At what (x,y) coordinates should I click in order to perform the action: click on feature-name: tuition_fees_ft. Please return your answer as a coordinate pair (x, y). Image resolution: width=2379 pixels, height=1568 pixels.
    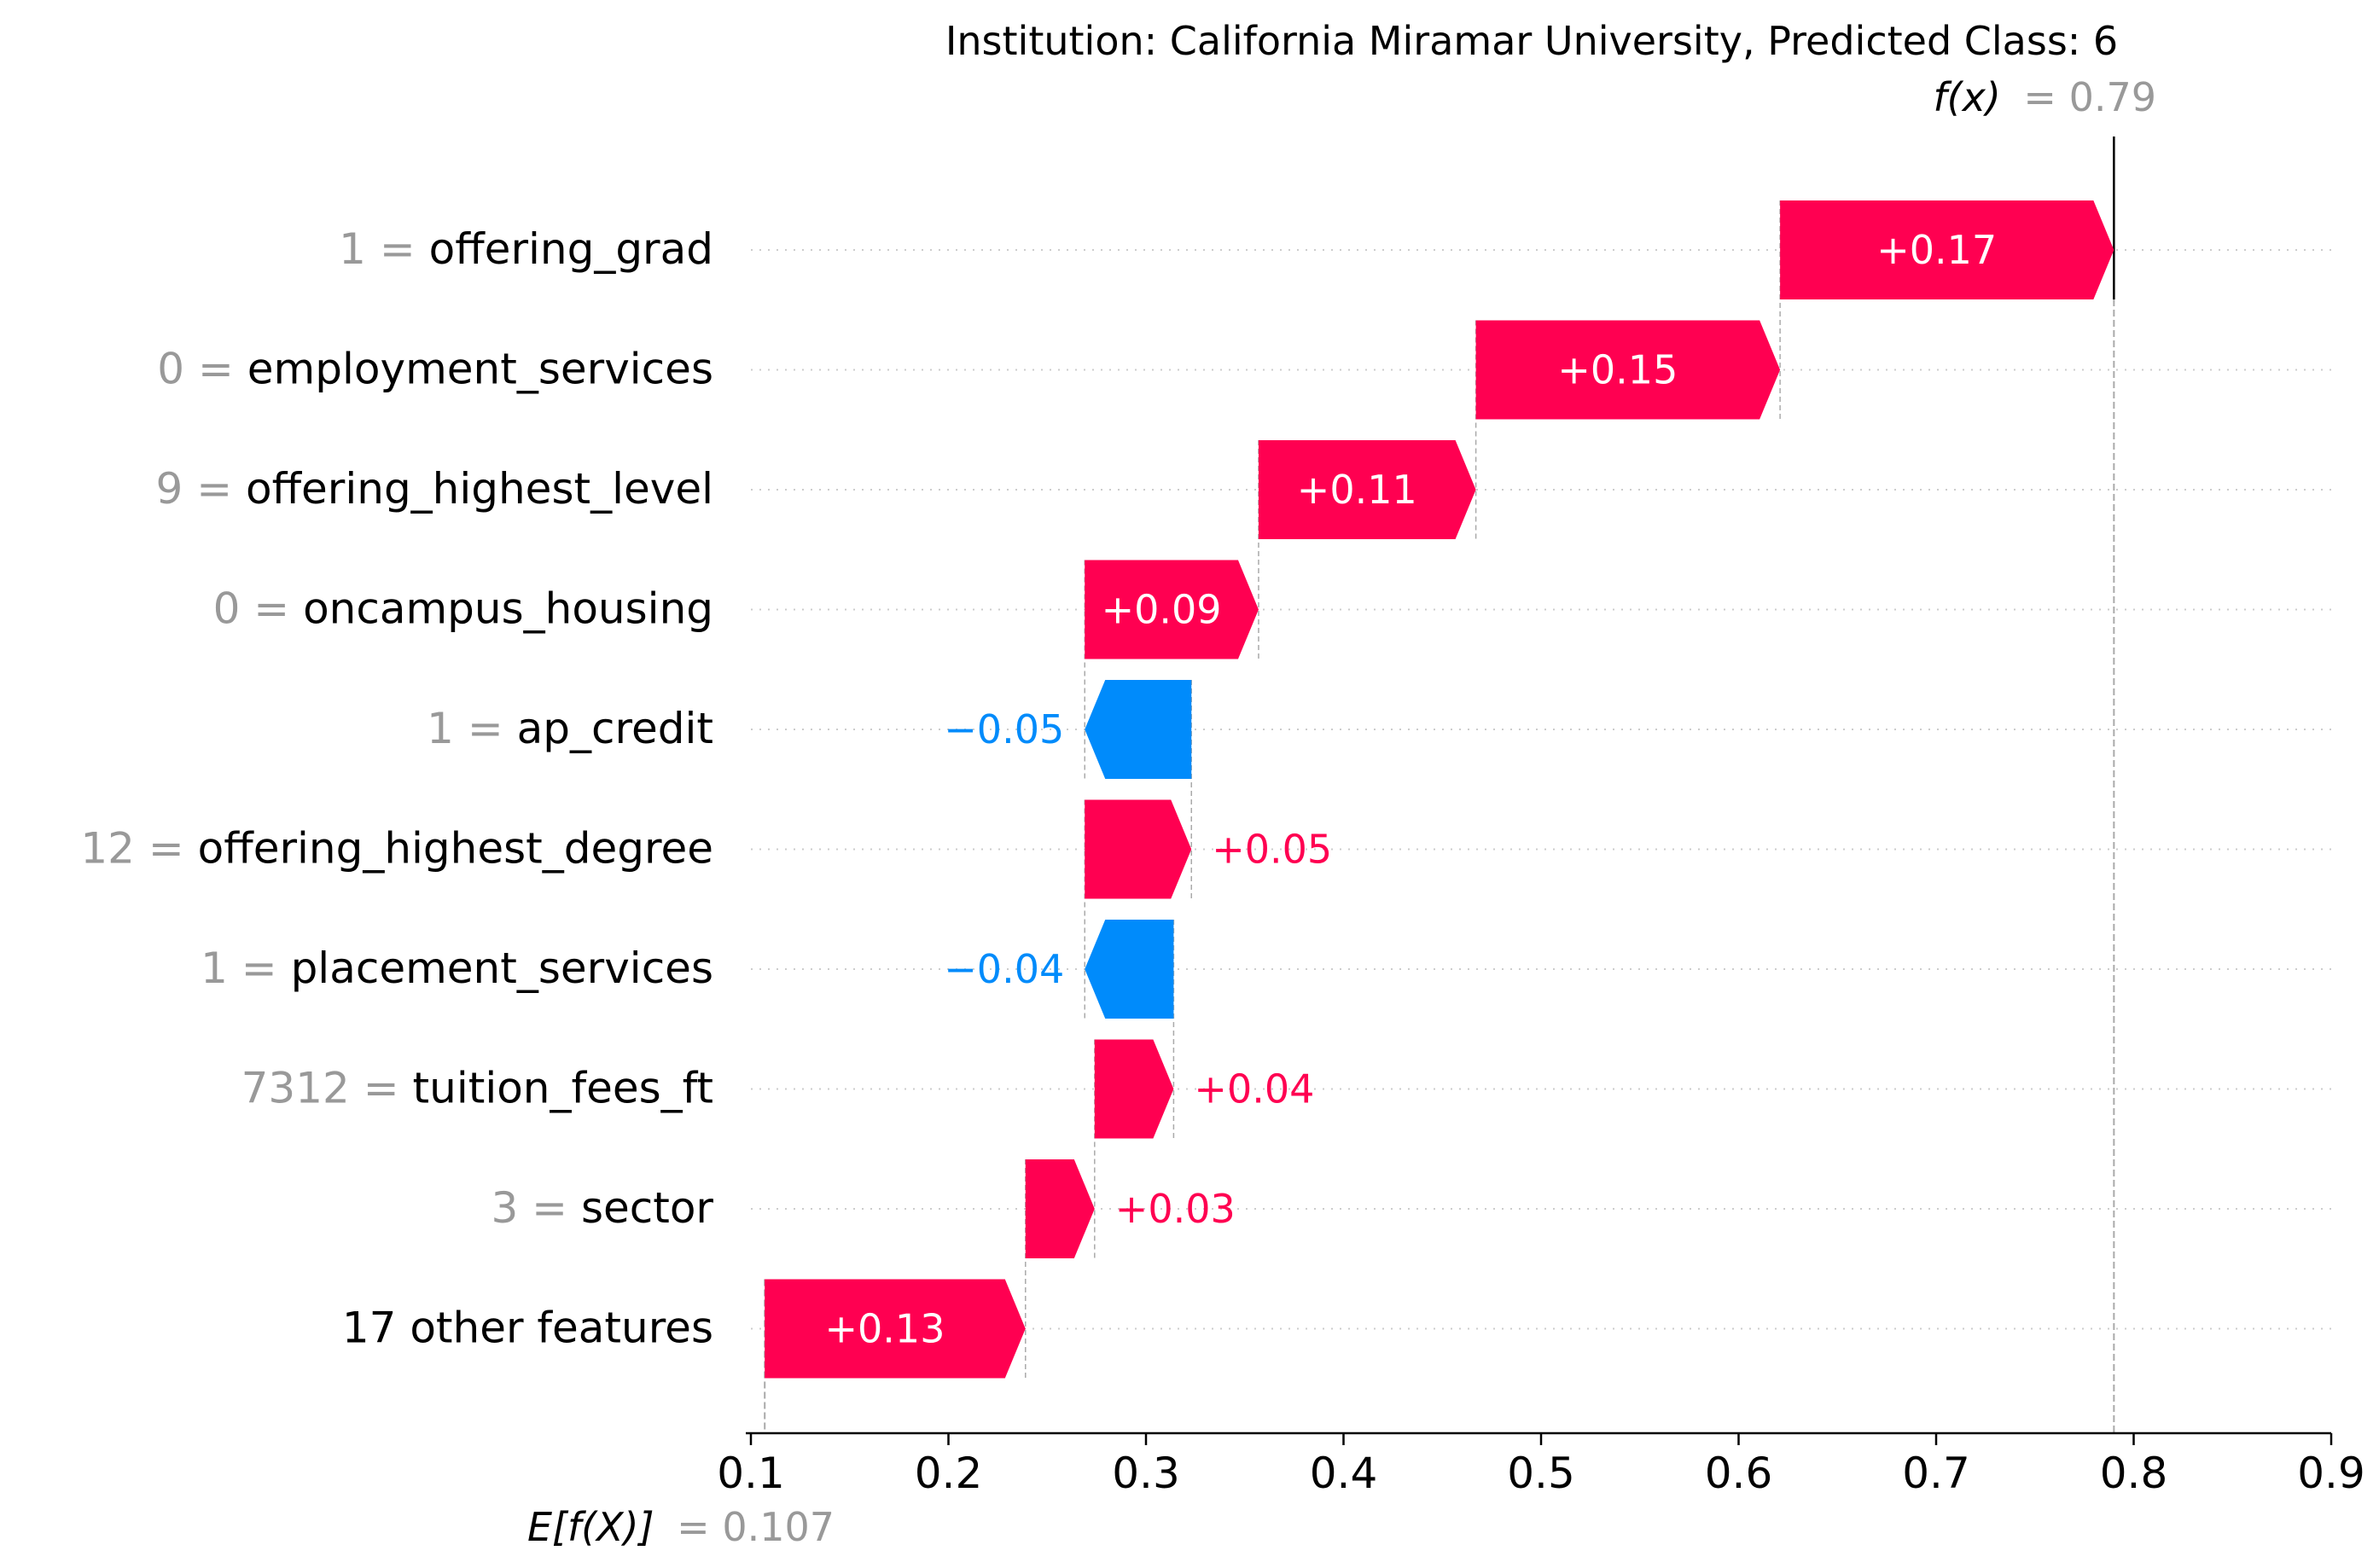
    Looking at the image, I should click on (563, 1088).